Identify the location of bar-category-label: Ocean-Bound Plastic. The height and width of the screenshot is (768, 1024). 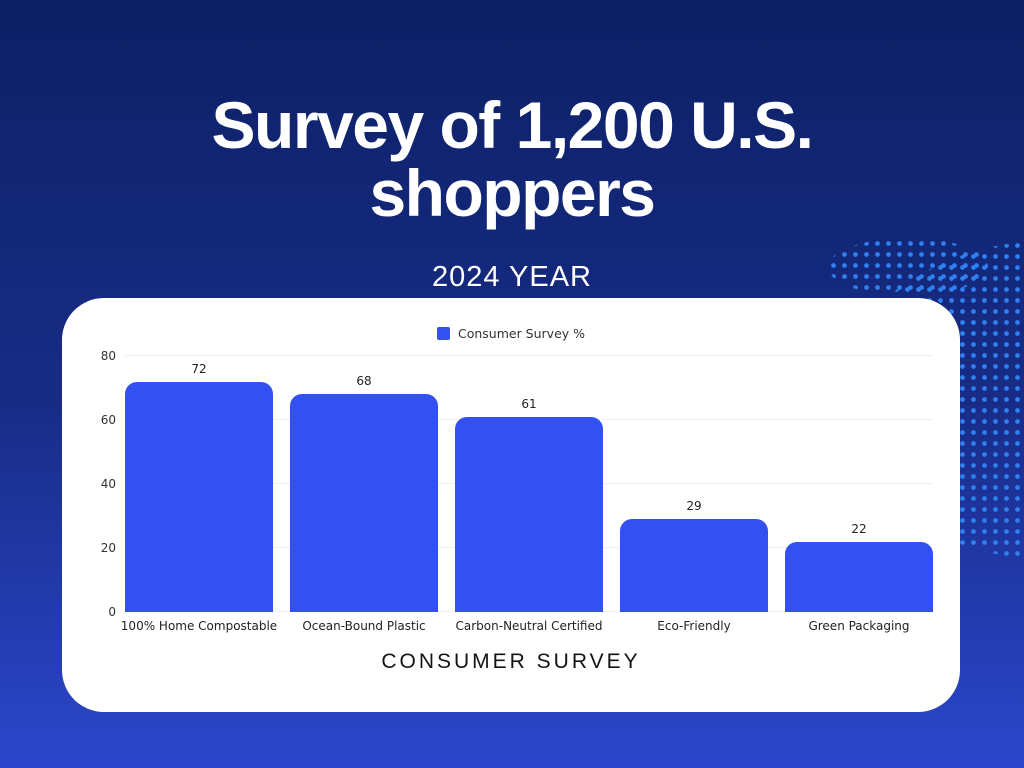
(364, 626).